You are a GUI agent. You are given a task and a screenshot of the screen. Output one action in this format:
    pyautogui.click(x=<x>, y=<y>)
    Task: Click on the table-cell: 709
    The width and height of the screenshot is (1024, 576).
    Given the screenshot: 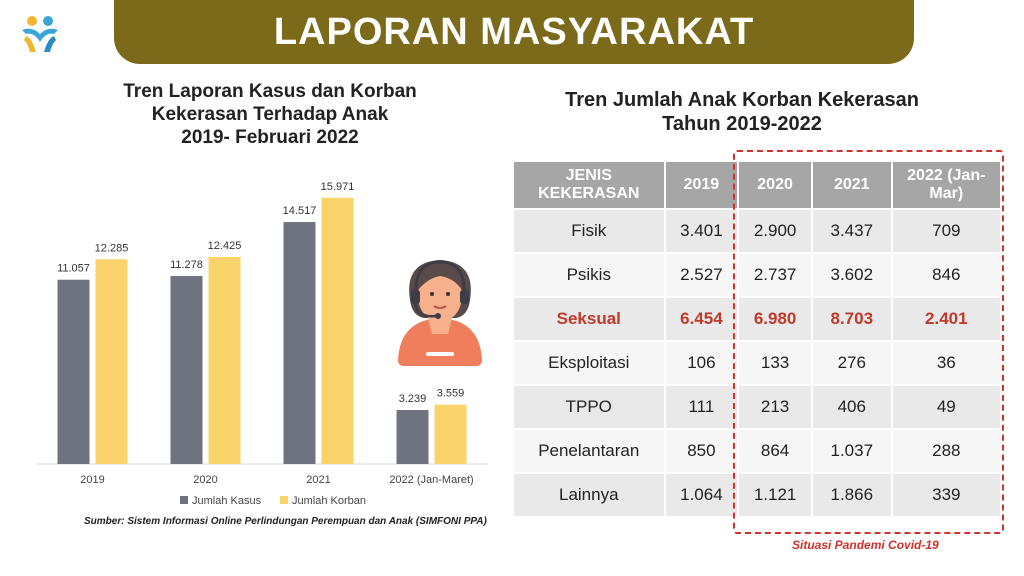 What is the action you would take?
    pyautogui.click(x=946, y=231)
    